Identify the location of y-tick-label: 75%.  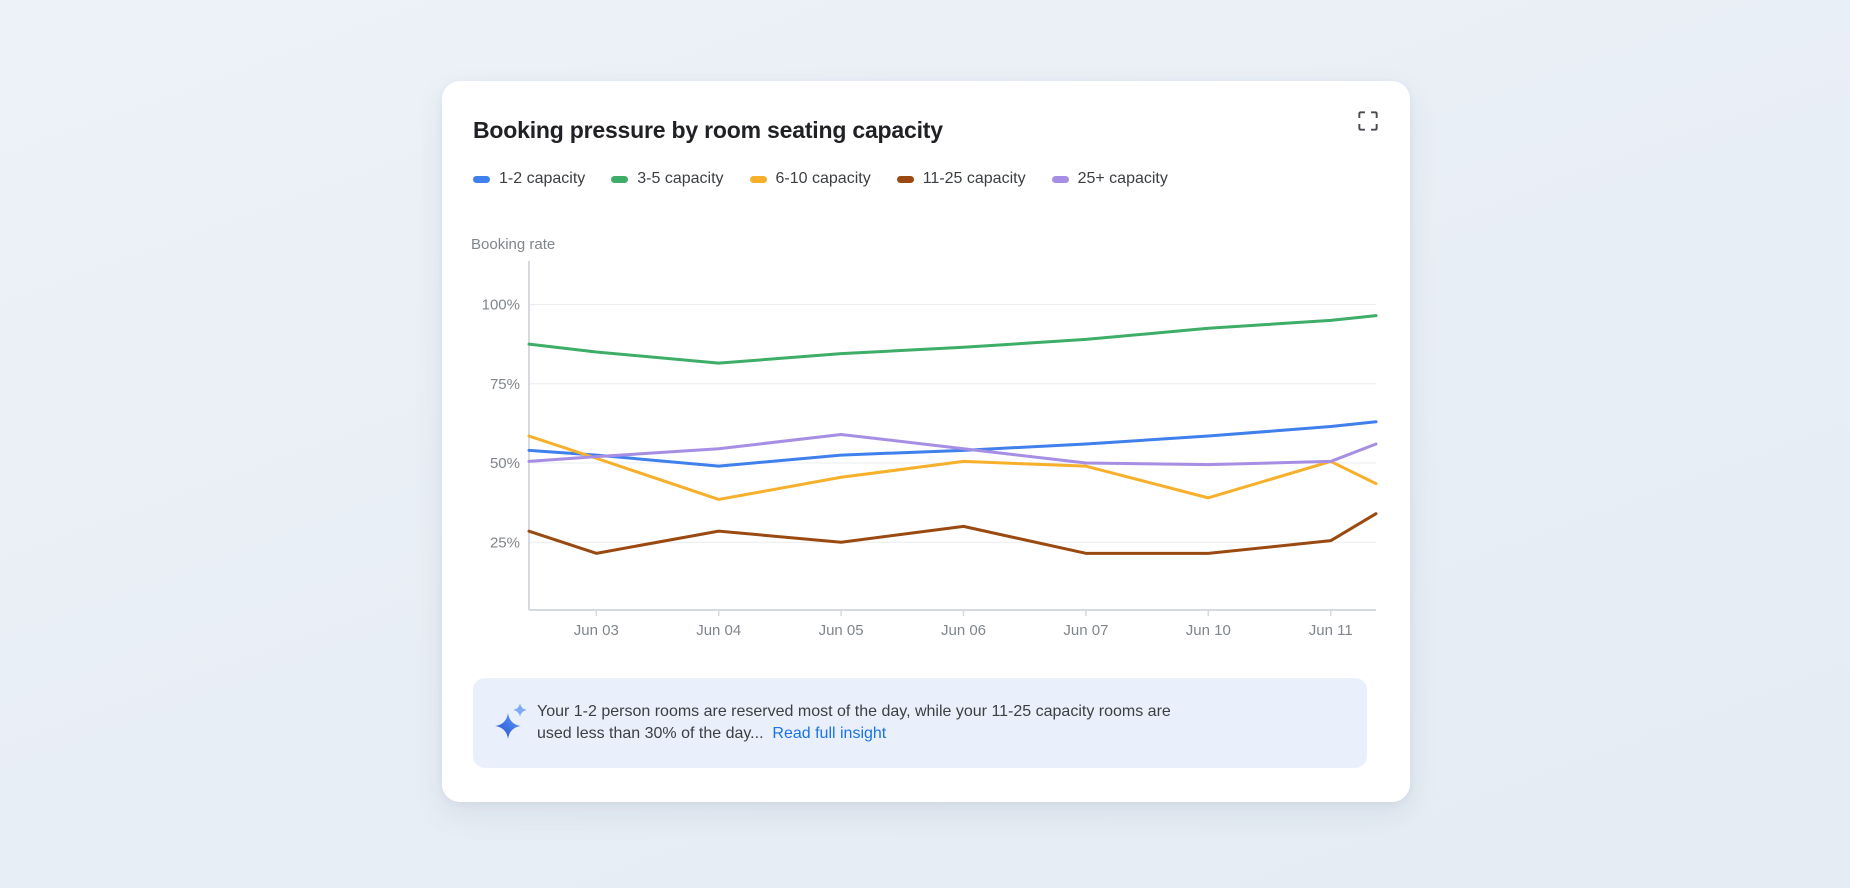
(505, 384).